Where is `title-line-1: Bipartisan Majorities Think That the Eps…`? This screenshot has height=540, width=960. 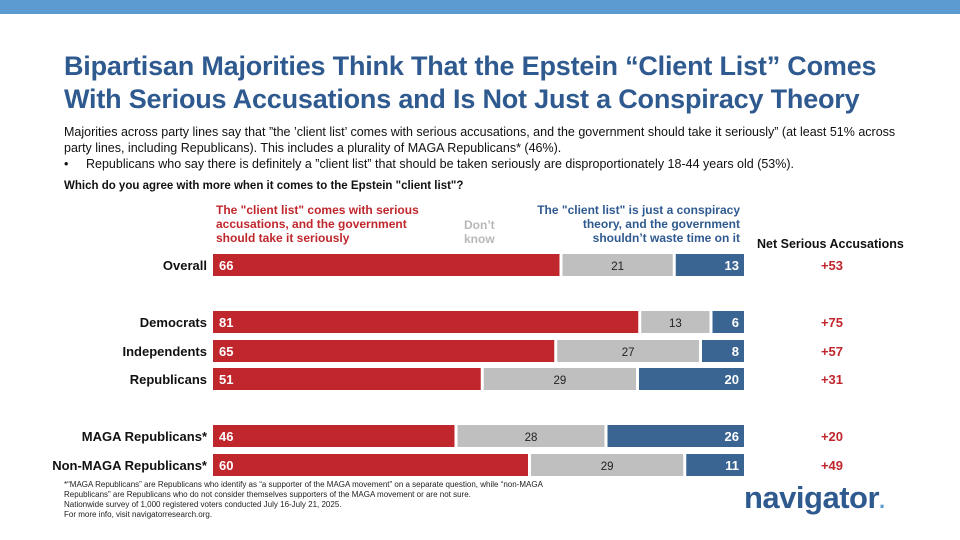 title-line-1: Bipartisan Majorities Think That the Eps… is located at coordinates (470, 66).